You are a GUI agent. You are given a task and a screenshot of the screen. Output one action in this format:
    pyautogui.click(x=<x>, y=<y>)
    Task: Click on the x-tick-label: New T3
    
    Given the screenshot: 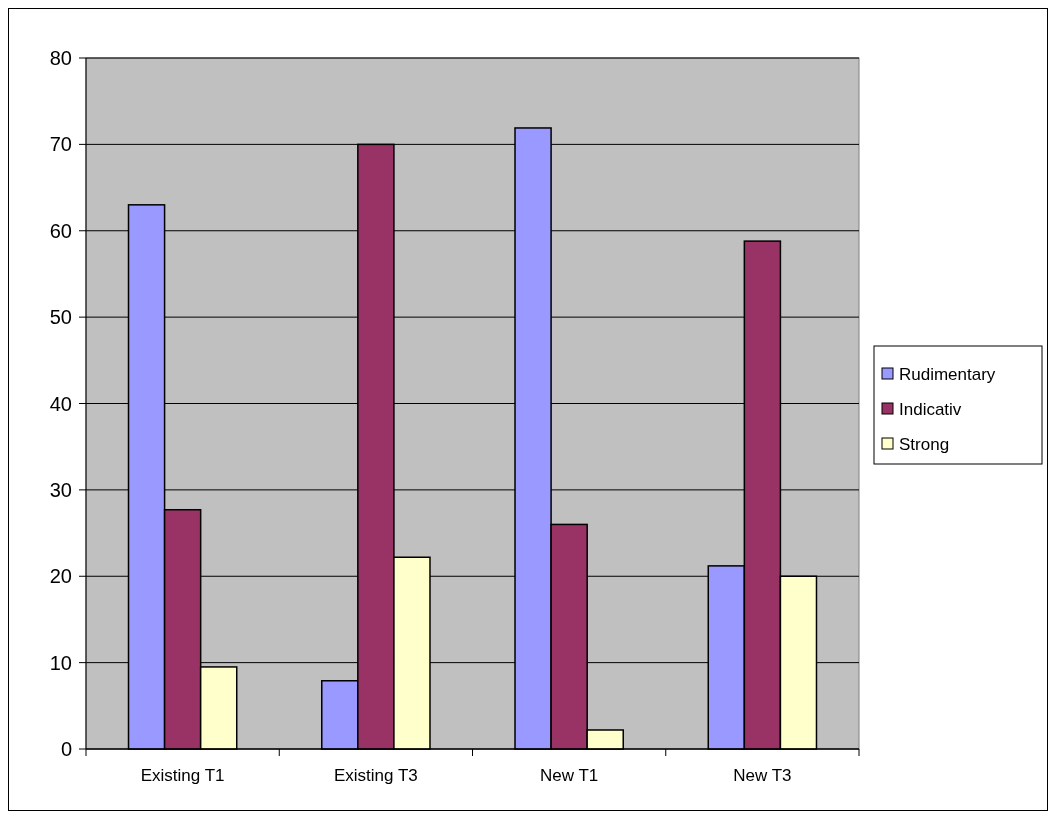 What is the action you would take?
    pyautogui.click(x=762, y=775)
    